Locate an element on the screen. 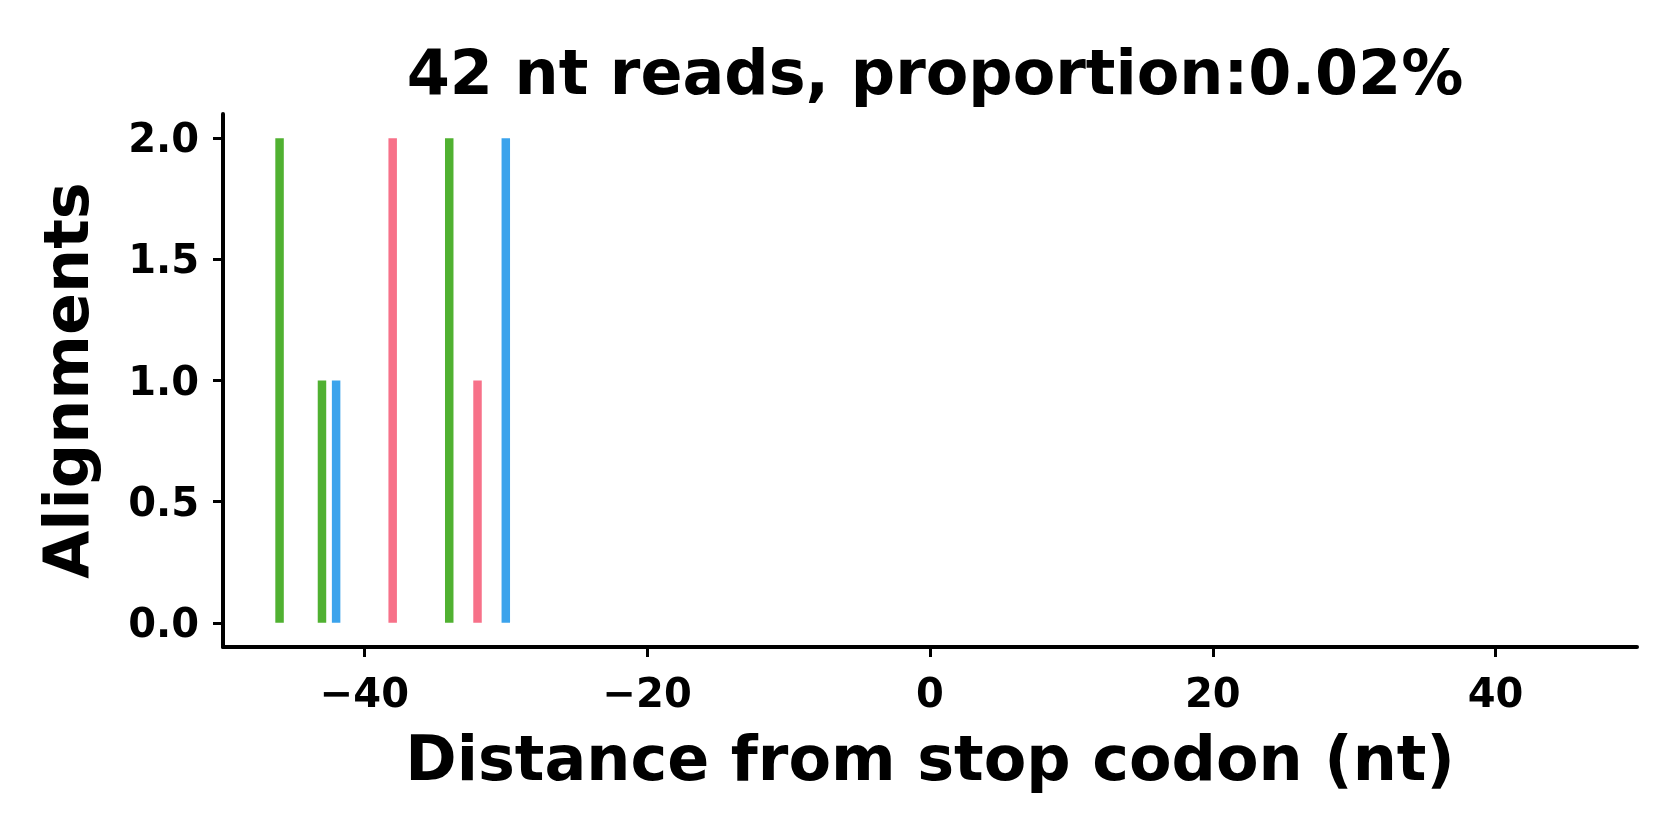 This screenshot has height=840, width=1680. chart-title: 42 nt reads, proportion:0.02% is located at coordinates (935, 72).